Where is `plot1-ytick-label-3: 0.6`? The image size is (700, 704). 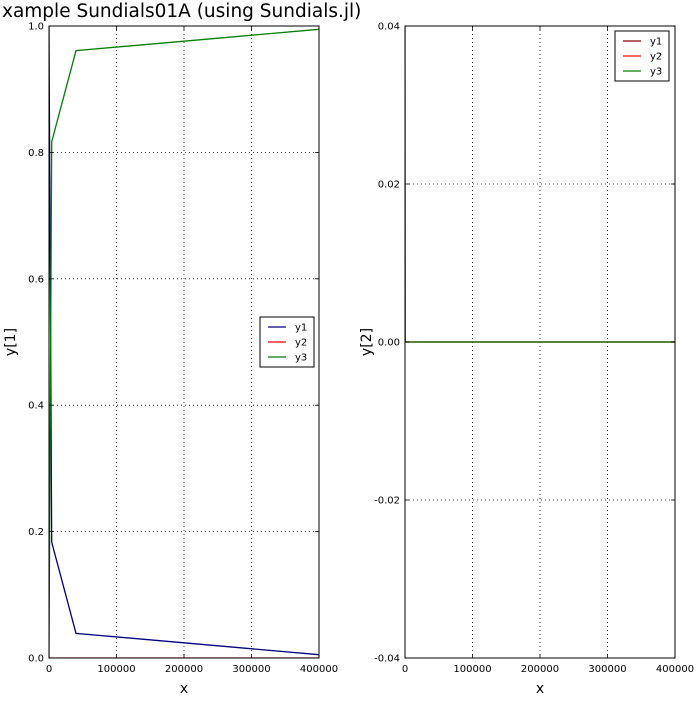 plot1-ytick-label-3: 0.6 is located at coordinates (36, 279).